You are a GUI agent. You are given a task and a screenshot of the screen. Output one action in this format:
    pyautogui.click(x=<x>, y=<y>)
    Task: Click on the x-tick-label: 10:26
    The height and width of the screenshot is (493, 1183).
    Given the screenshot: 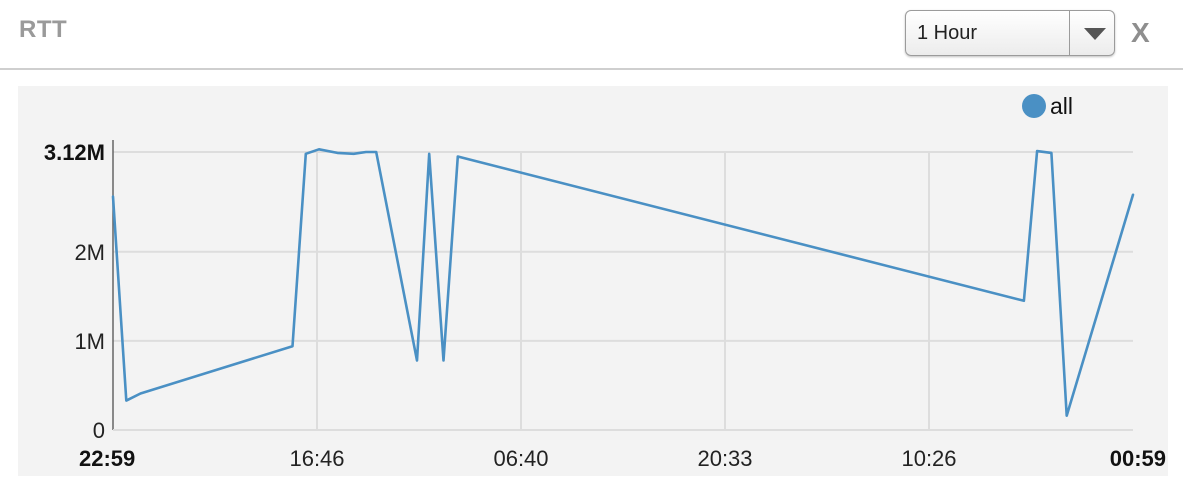 What is the action you would take?
    pyautogui.click(x=928, y=458)
    